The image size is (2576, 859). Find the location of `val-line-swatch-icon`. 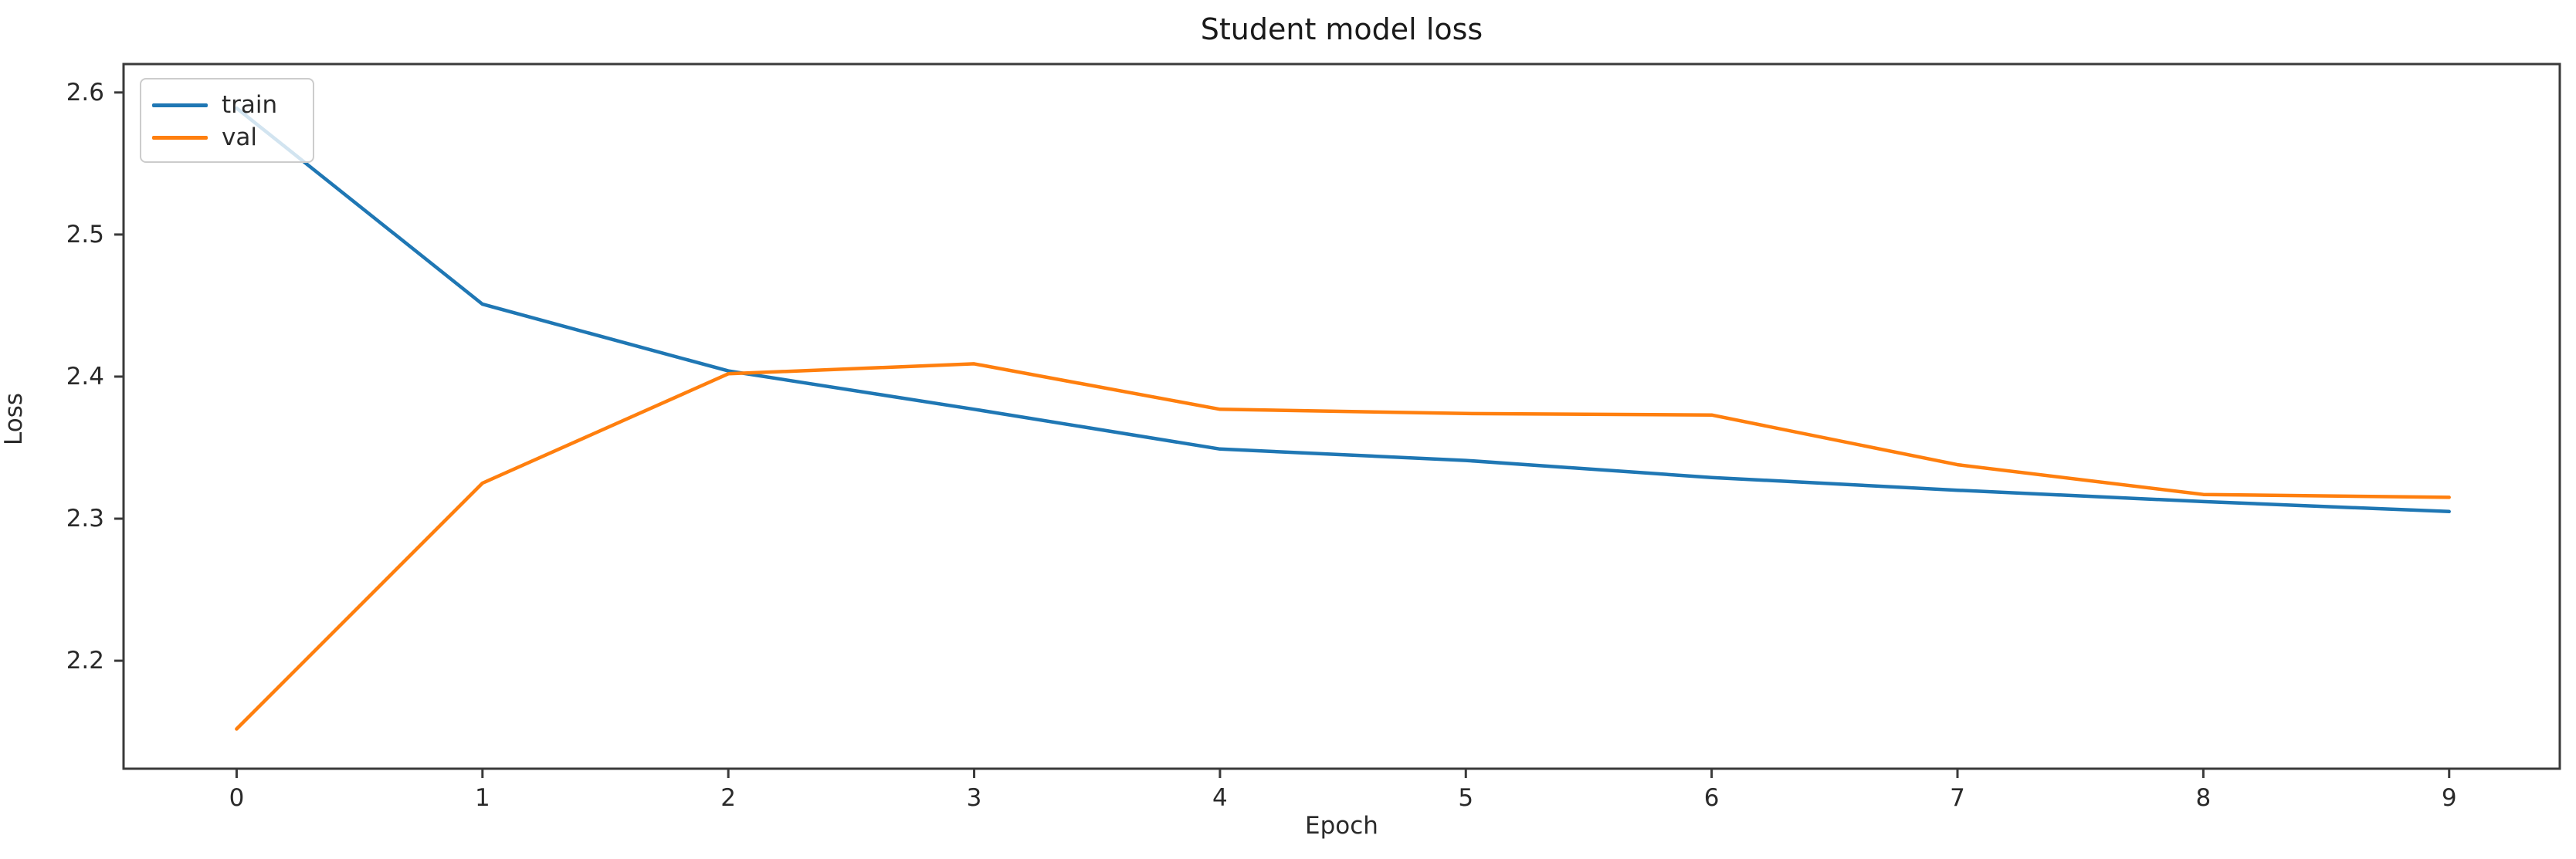

val-line-swatch-icon is located at coordinates (180, 138).